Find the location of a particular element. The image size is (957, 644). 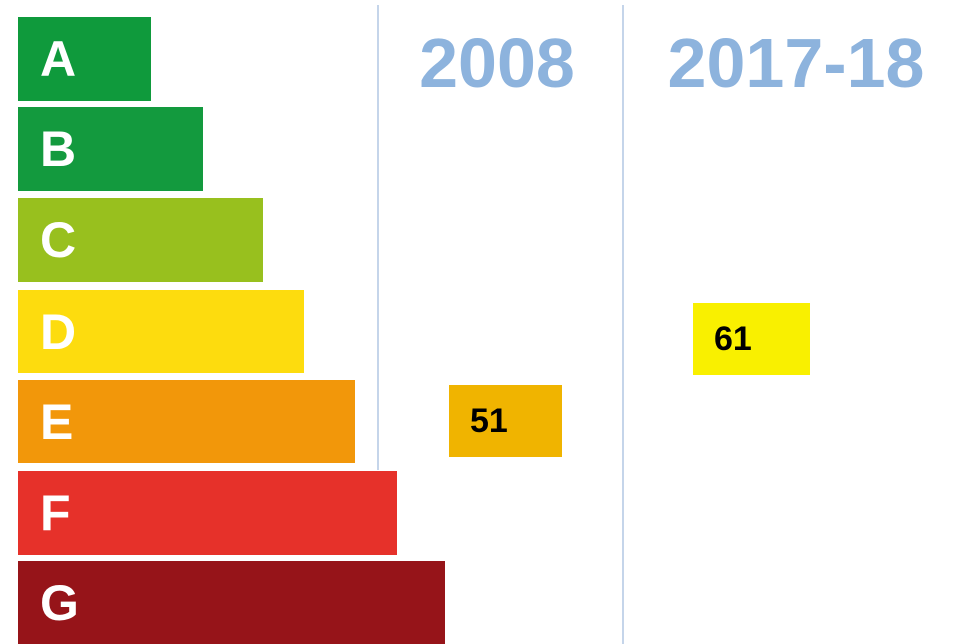

band: D is located at coordinates (161, 331).